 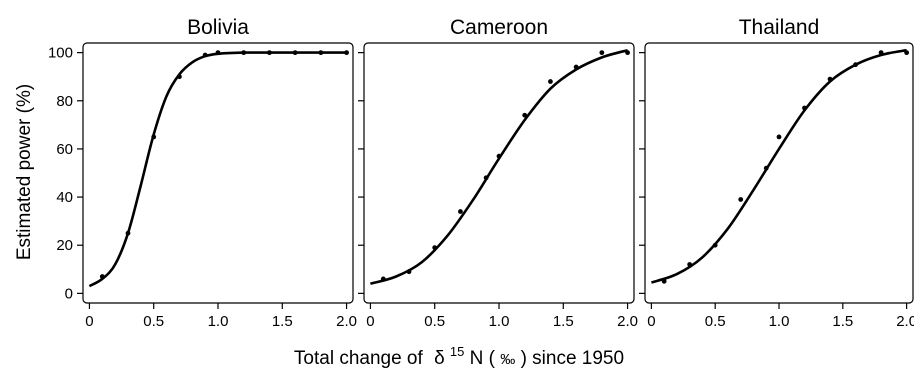 I want to click on x-axis-label-superscript: 15, so click(x=457, y=351).